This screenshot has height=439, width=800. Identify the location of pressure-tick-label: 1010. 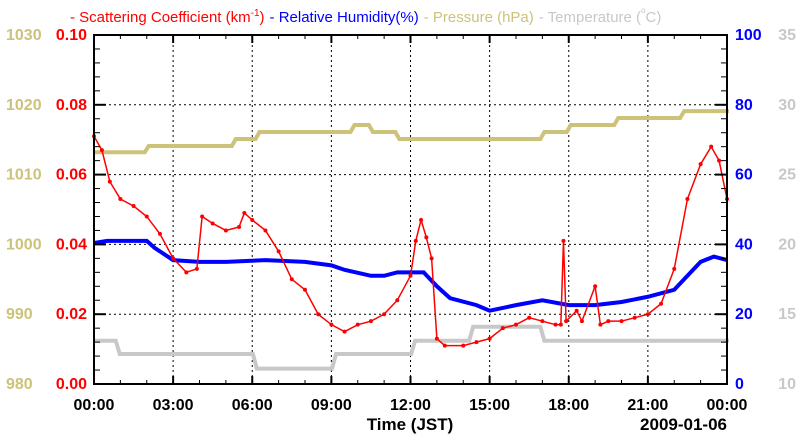
(24, 175).